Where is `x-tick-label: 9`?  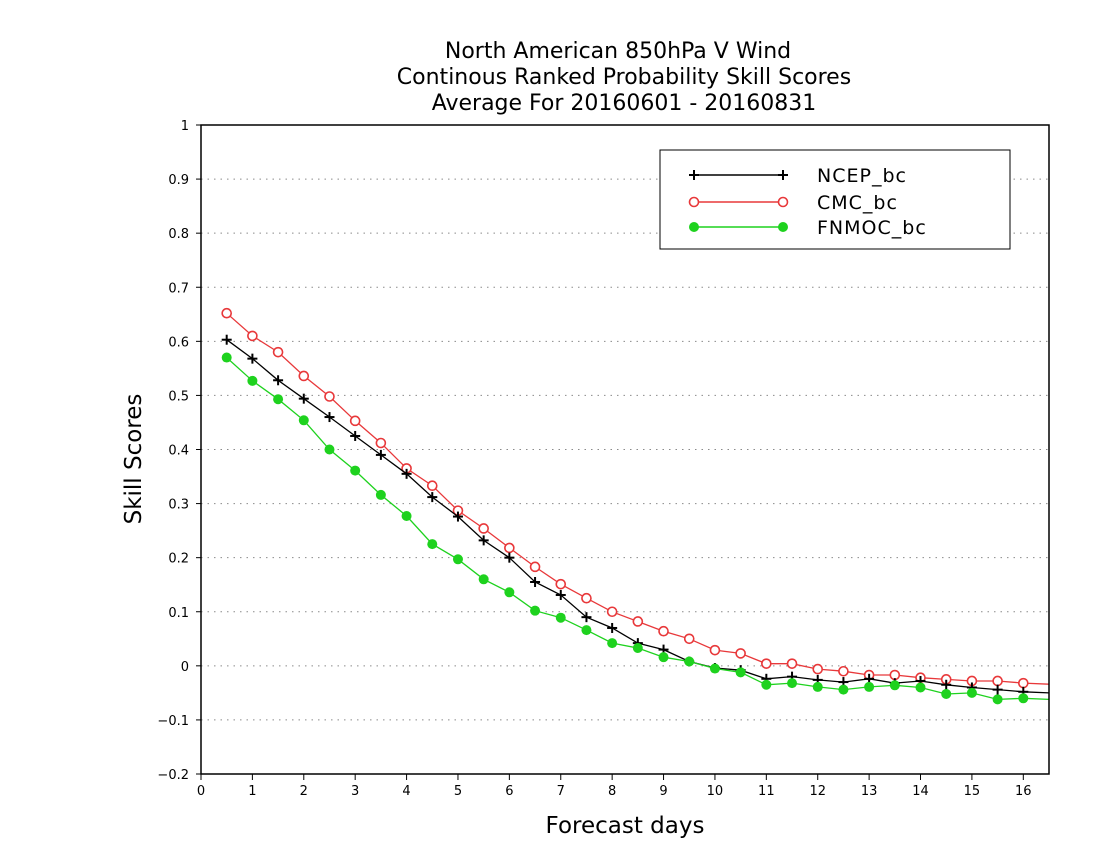
x-tick-label: 9 is located at coordinates (663, 791).